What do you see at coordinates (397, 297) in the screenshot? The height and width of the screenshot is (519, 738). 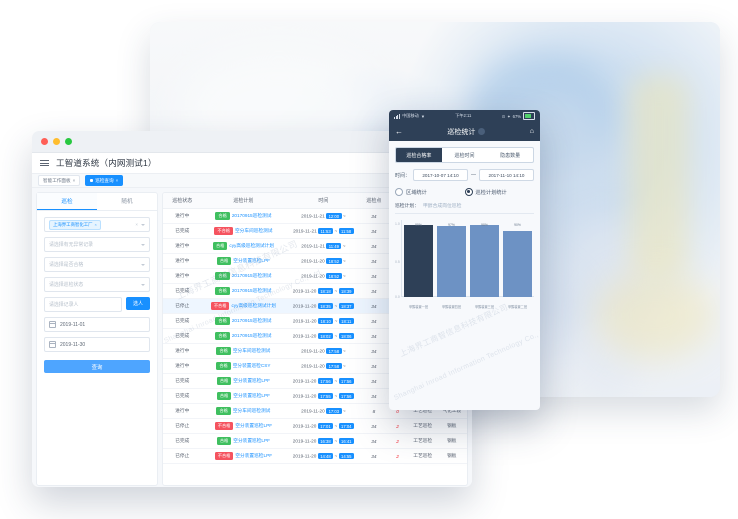 I see `y-tick: 0.0` at bounding box center [397, 297].